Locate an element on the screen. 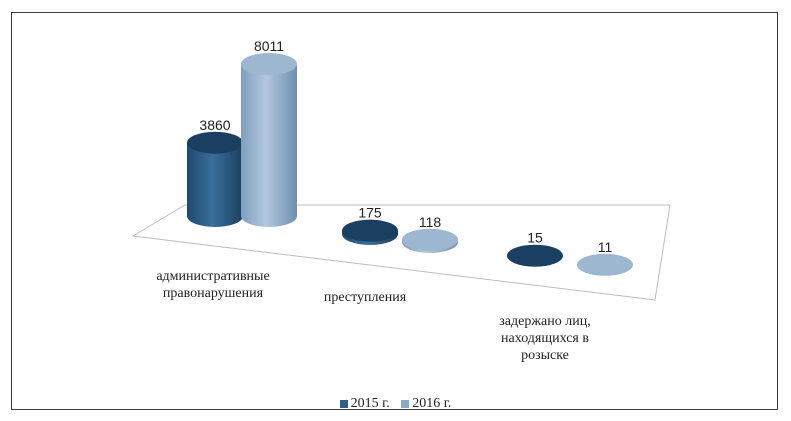 The width and height of the screenshot is (791, 421). data-label-0-2: 15 is located at coordinates (535, 238).